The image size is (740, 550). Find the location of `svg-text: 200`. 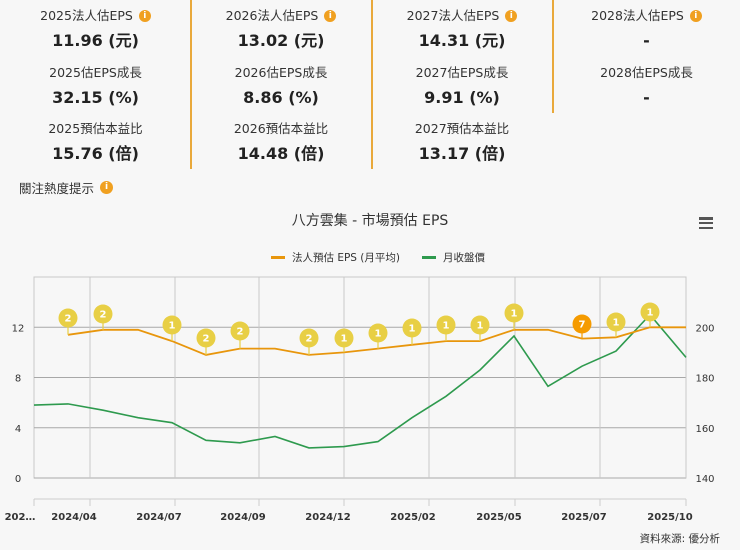

svg-text: 200 is located at coordinates (704, 328).